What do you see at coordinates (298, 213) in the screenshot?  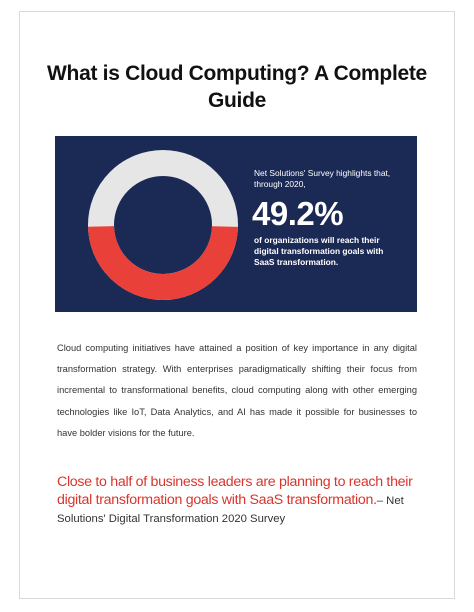 I see `stat-value: 49.2%` at bounding box center [298, 213].